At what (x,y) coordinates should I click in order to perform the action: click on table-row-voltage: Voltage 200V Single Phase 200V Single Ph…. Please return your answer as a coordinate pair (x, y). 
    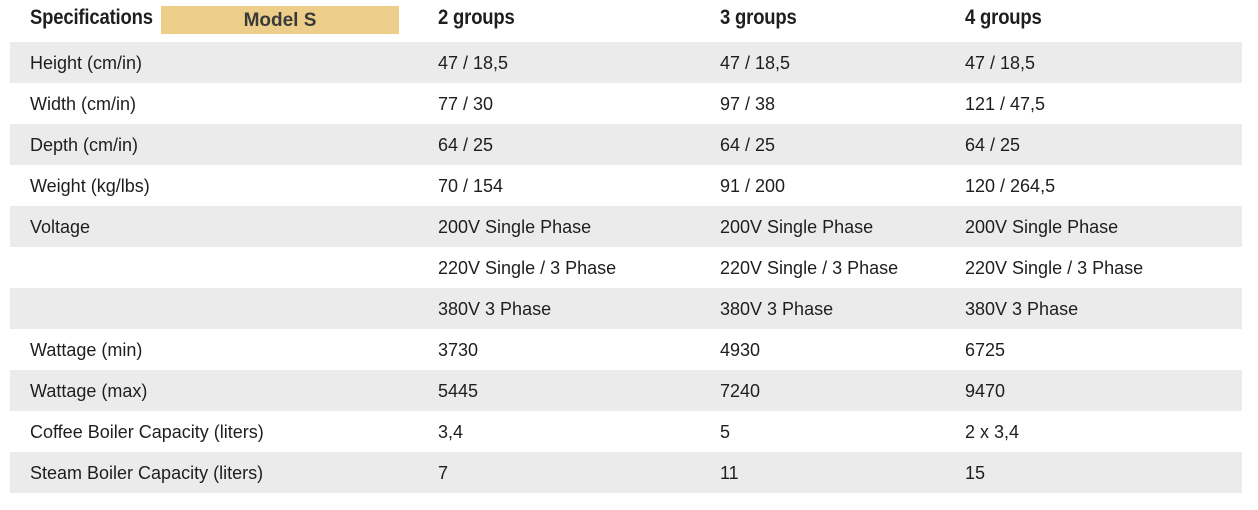
    Looking at the image, I should click on (626, 226).